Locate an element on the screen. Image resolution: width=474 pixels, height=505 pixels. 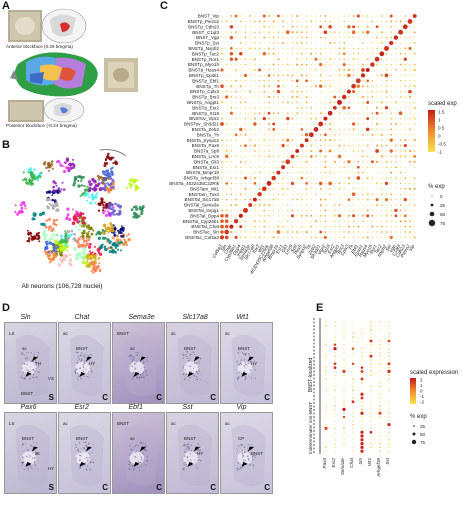
ish-panel-ebf1: BNST ac C is located at coordinates (138, 453).